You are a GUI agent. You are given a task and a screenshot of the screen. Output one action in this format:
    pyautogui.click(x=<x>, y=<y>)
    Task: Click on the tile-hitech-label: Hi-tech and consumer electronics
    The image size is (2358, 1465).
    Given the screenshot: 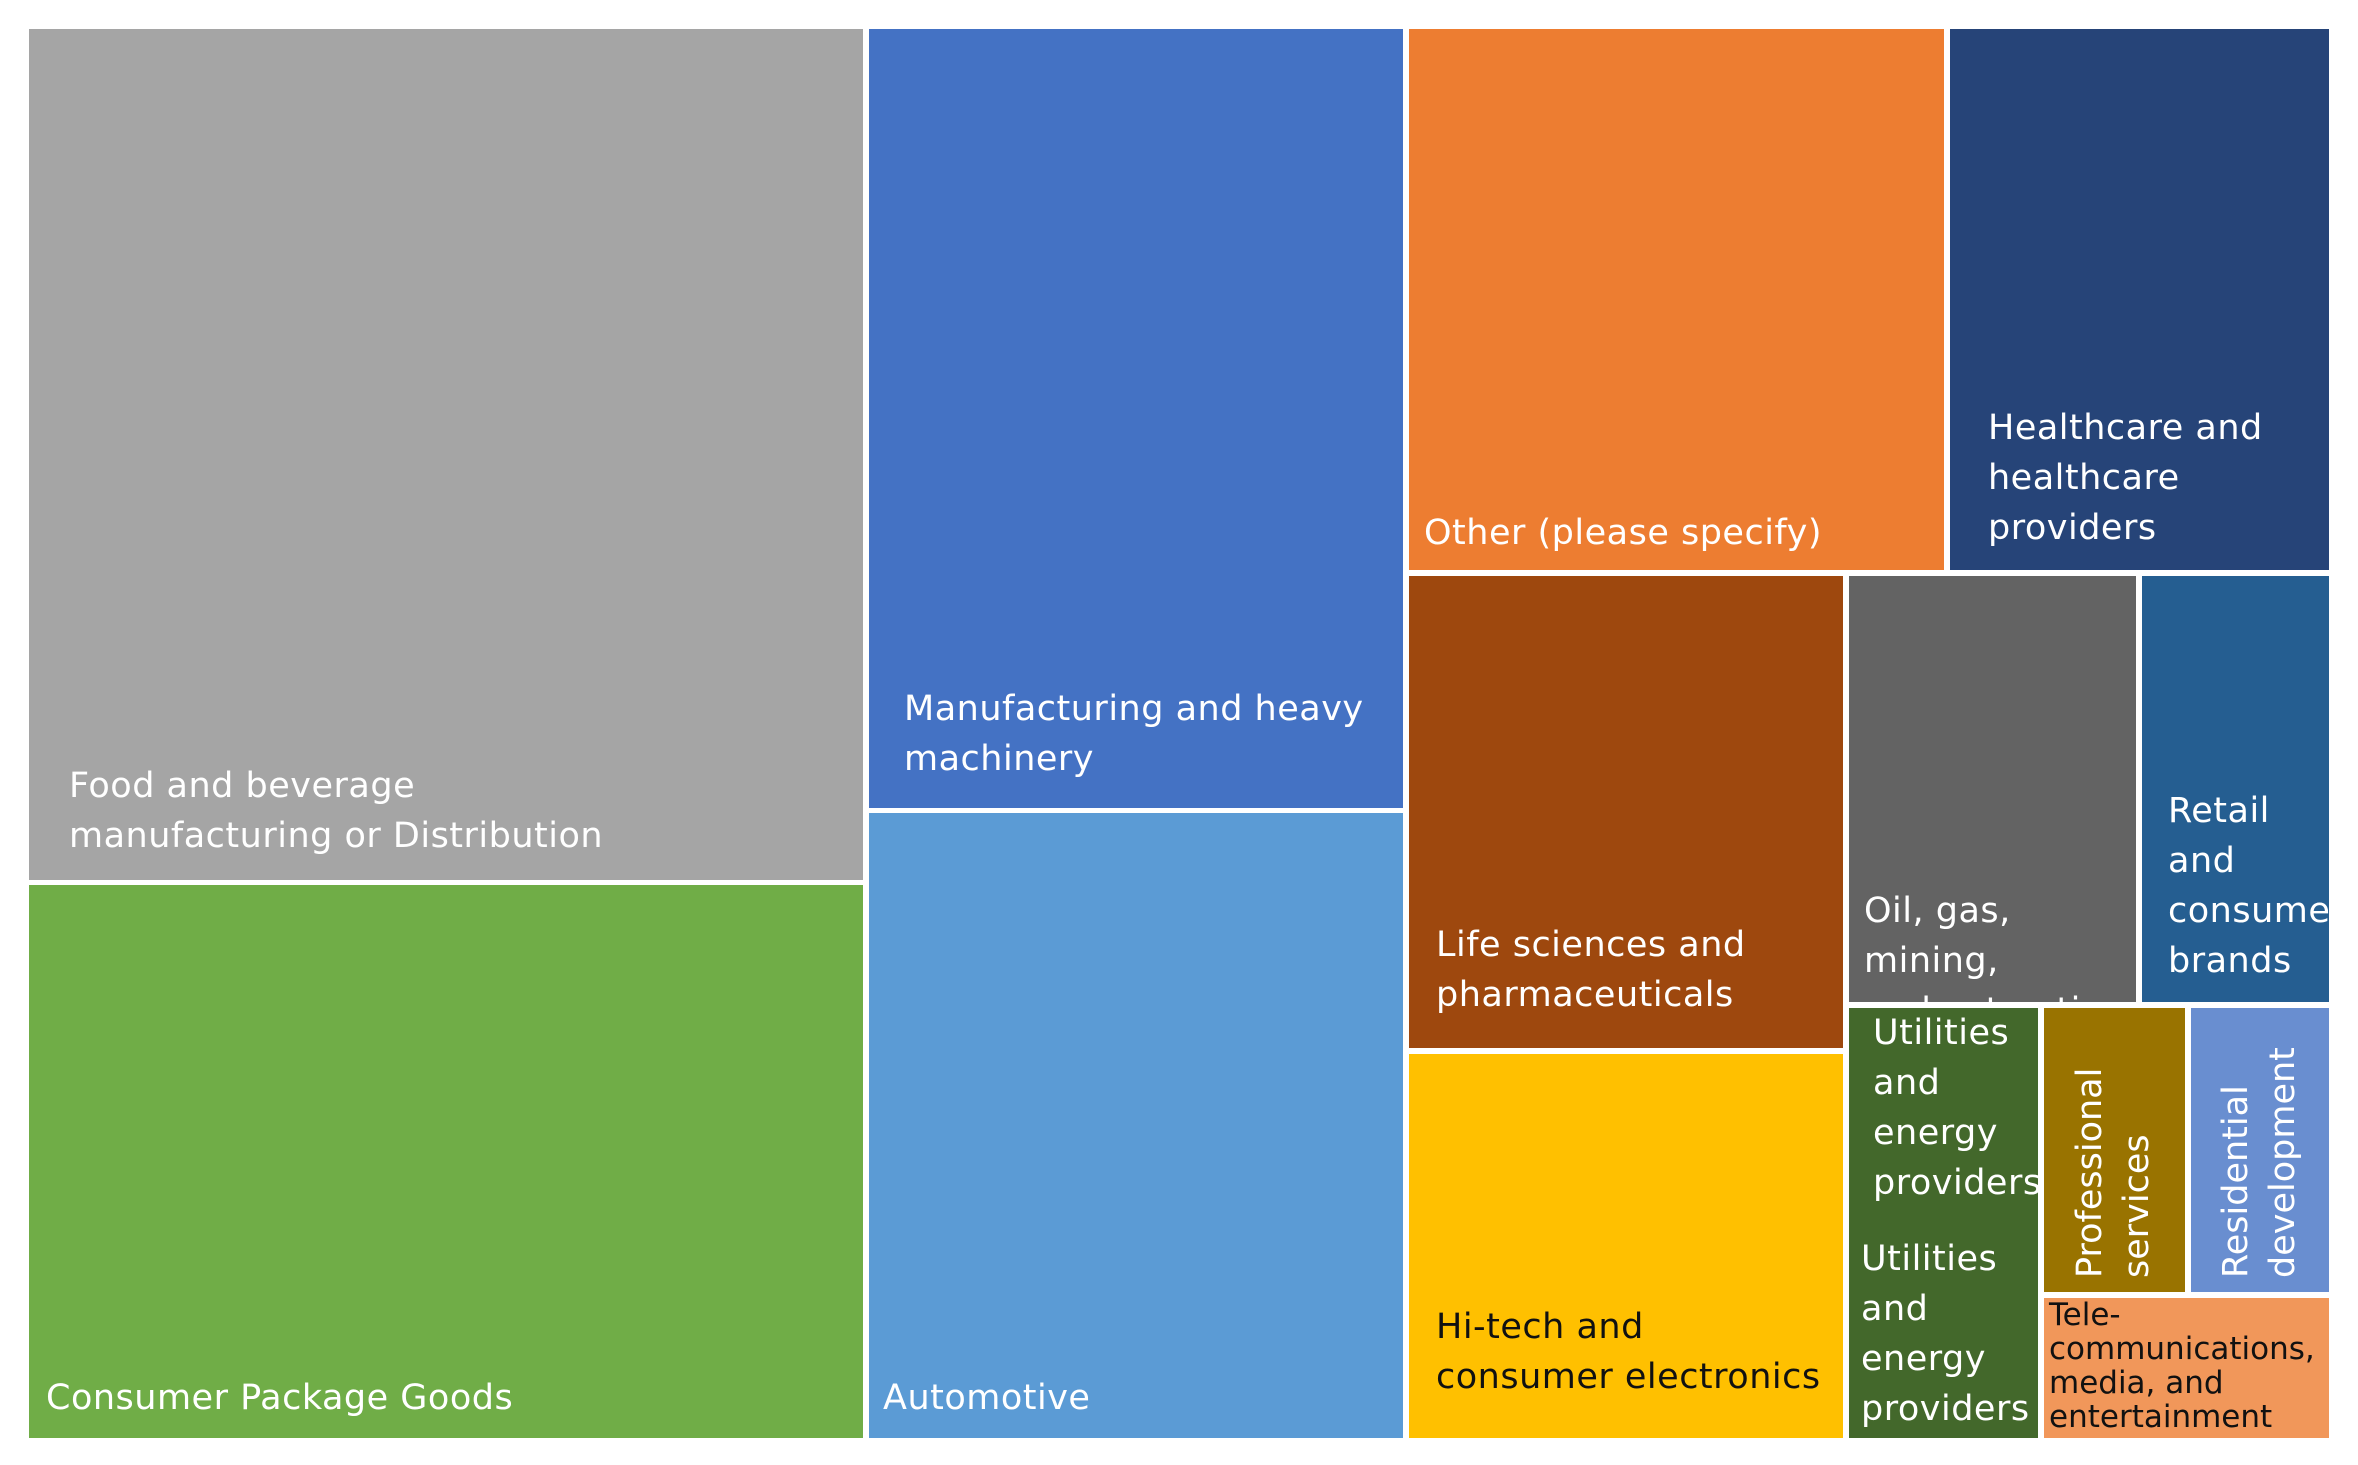 What is the action you would take?
    pyautogui.click(x=1628, y=1352)
    